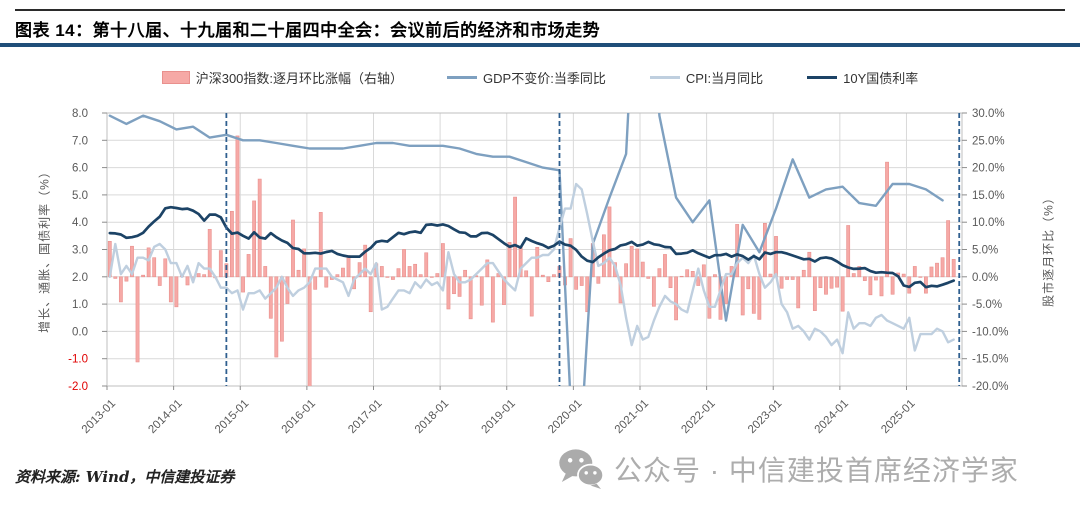 Image resolution: width=1080 pixels, height=516 pixels. What do you see at coordinates (581, 469) in the screenshot?
I see `wechat-icon` at bounding box center [581, 469].